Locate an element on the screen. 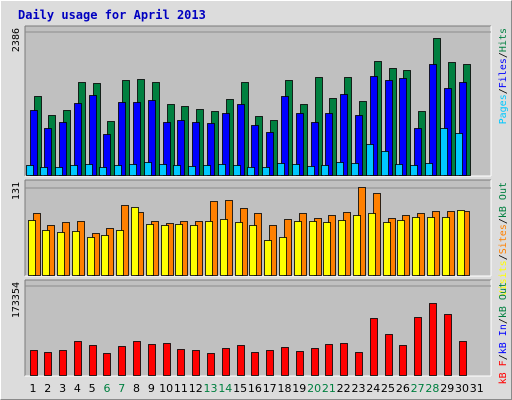 The image size is (512, 400). x-tick-label-day-7: 7 is located at coordinates (121, 388).